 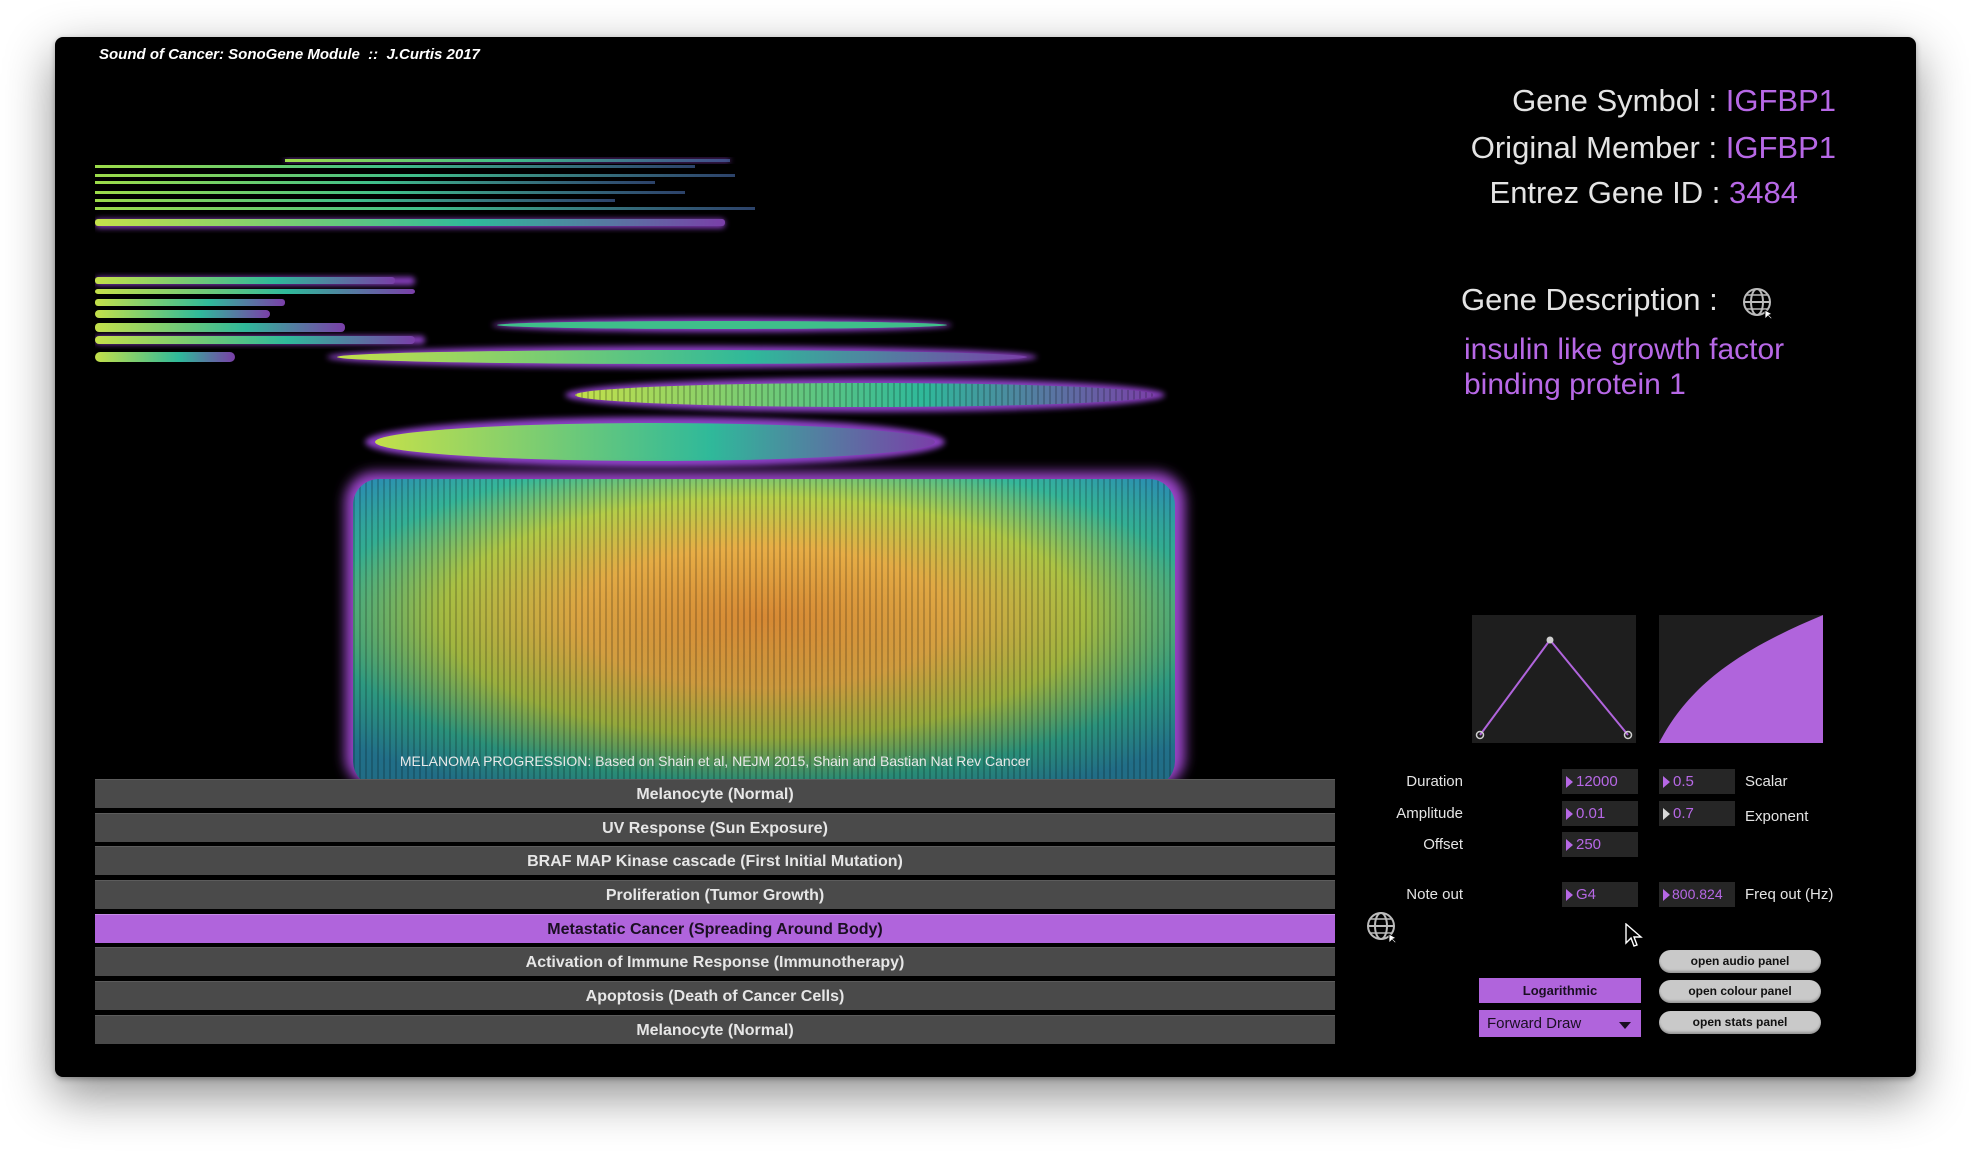 I want to click on freq-out-value: 800.824, so click(x=1697, y=894).